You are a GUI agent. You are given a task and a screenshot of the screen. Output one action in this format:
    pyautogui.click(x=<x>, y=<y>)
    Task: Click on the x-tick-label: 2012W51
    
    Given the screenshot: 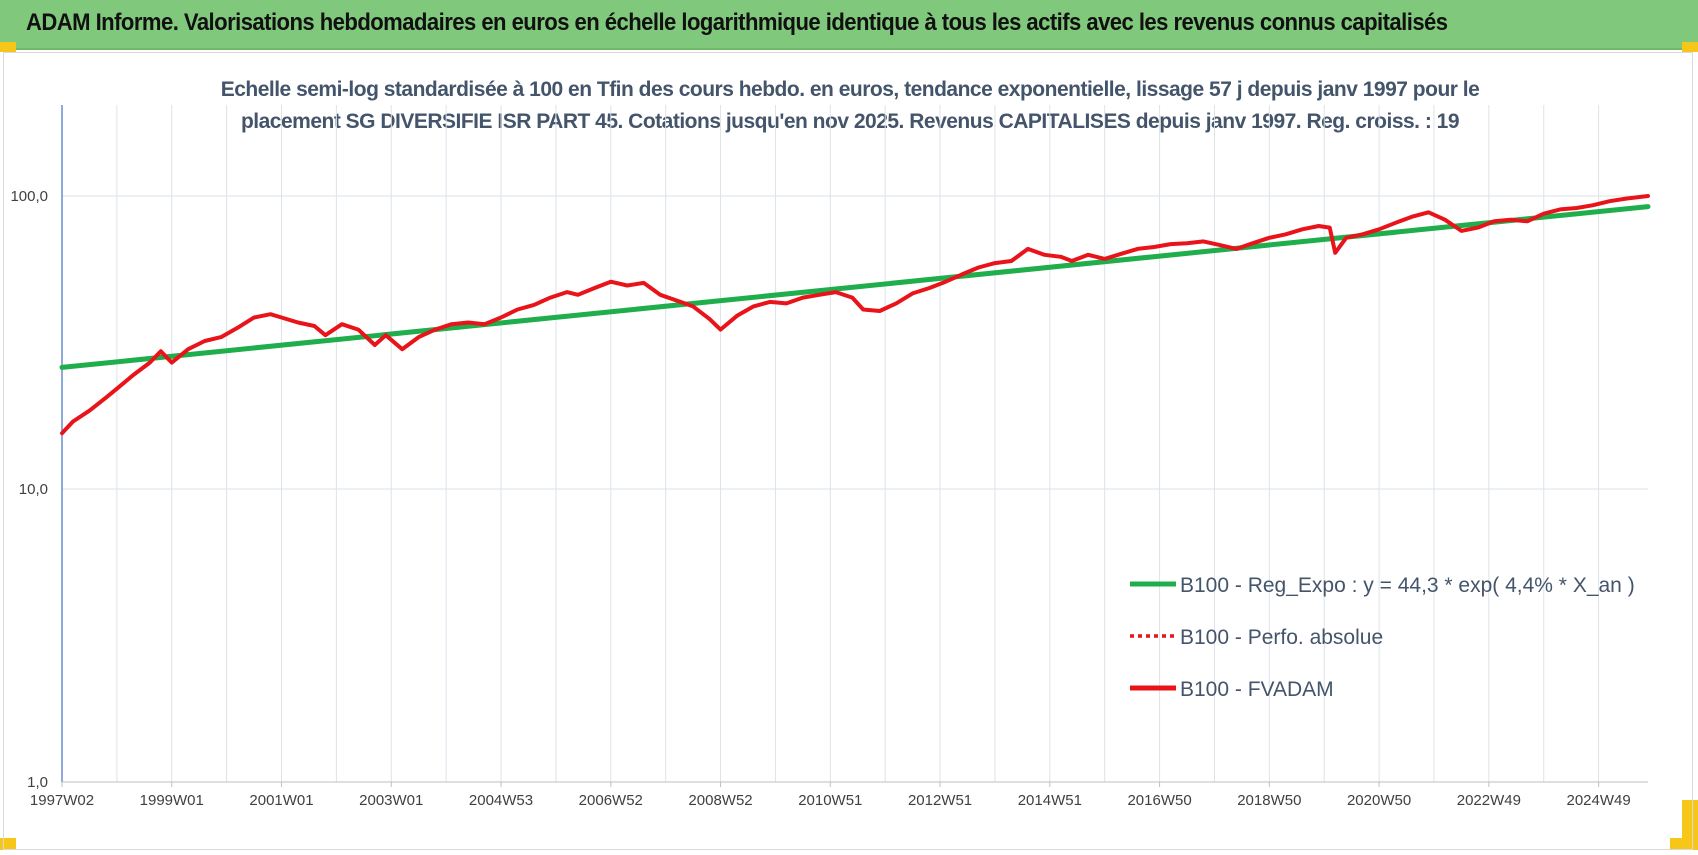 What is the action you would take?
    pyautogui.click(x=940, y=800)
    